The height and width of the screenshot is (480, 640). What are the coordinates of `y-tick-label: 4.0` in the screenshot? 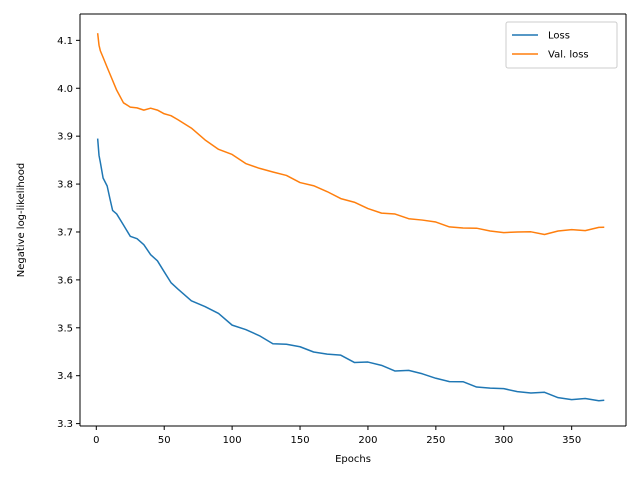 It's located at (65, 89).